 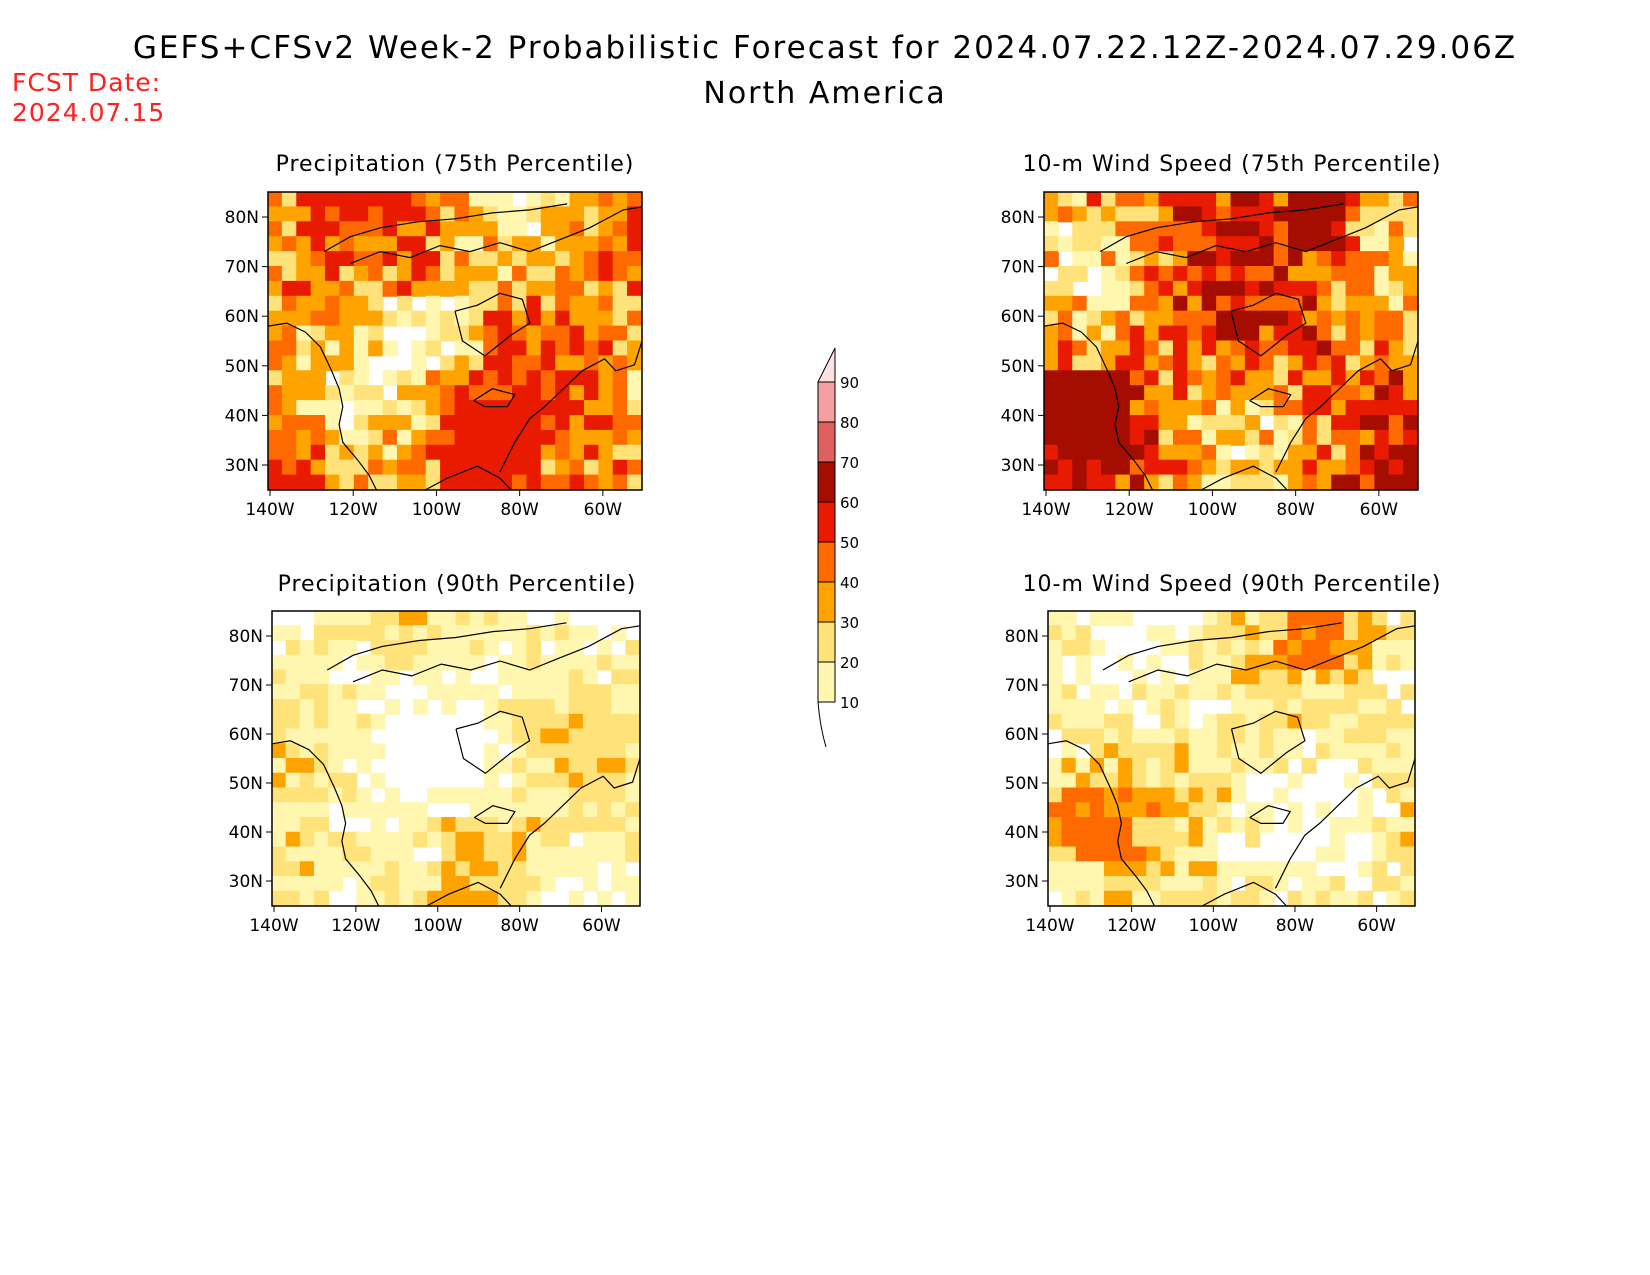 What do you see at coordinates (849, 543) in the screenshot?
I see `colorbar-label: 50` at bounding box center [849, 543].